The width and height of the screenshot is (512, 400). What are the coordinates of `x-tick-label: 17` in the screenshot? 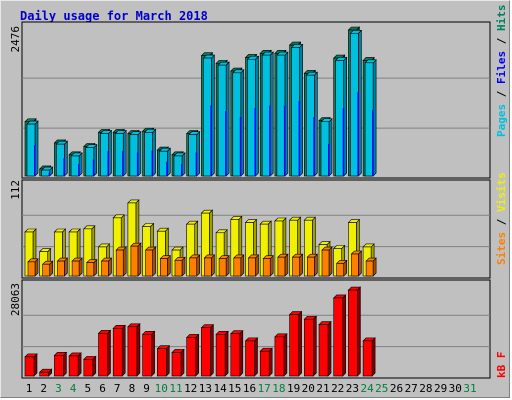 It's located at (264, 388).